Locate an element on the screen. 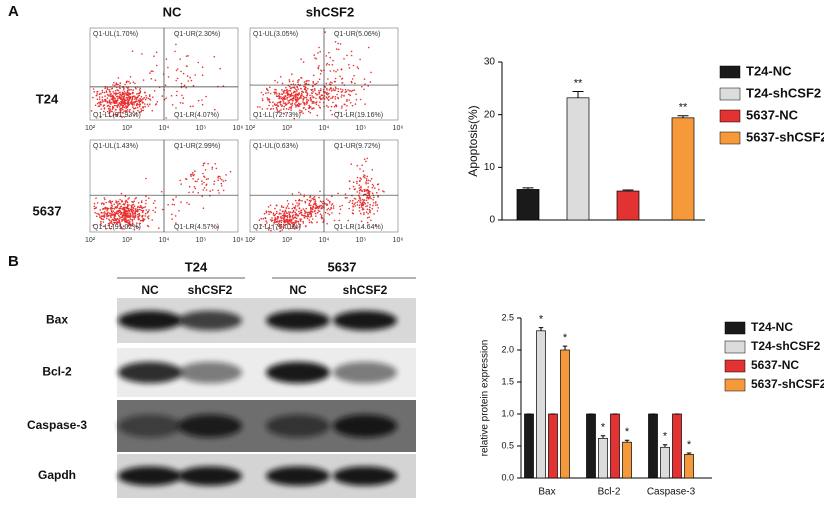 Image resolution: width=824 pixels, height=506 pixels. bar is located at coordinates (528, 205).